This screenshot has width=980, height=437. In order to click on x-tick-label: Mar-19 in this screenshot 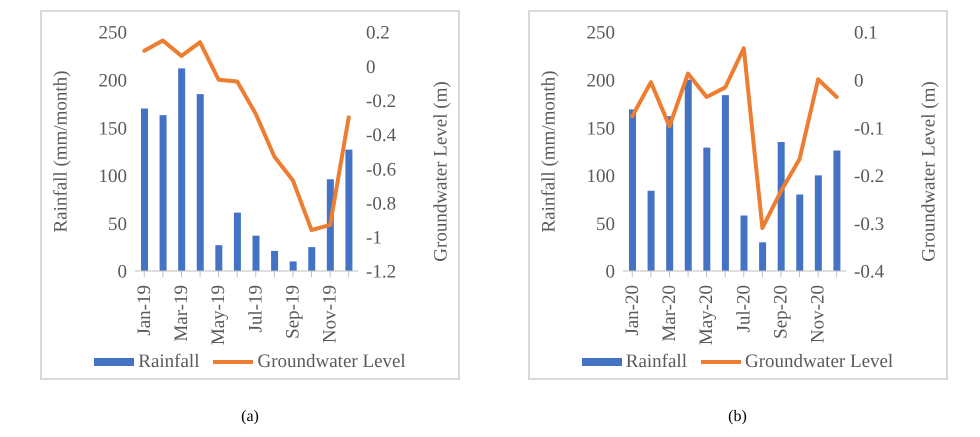, I will do `click(181, 313)`.